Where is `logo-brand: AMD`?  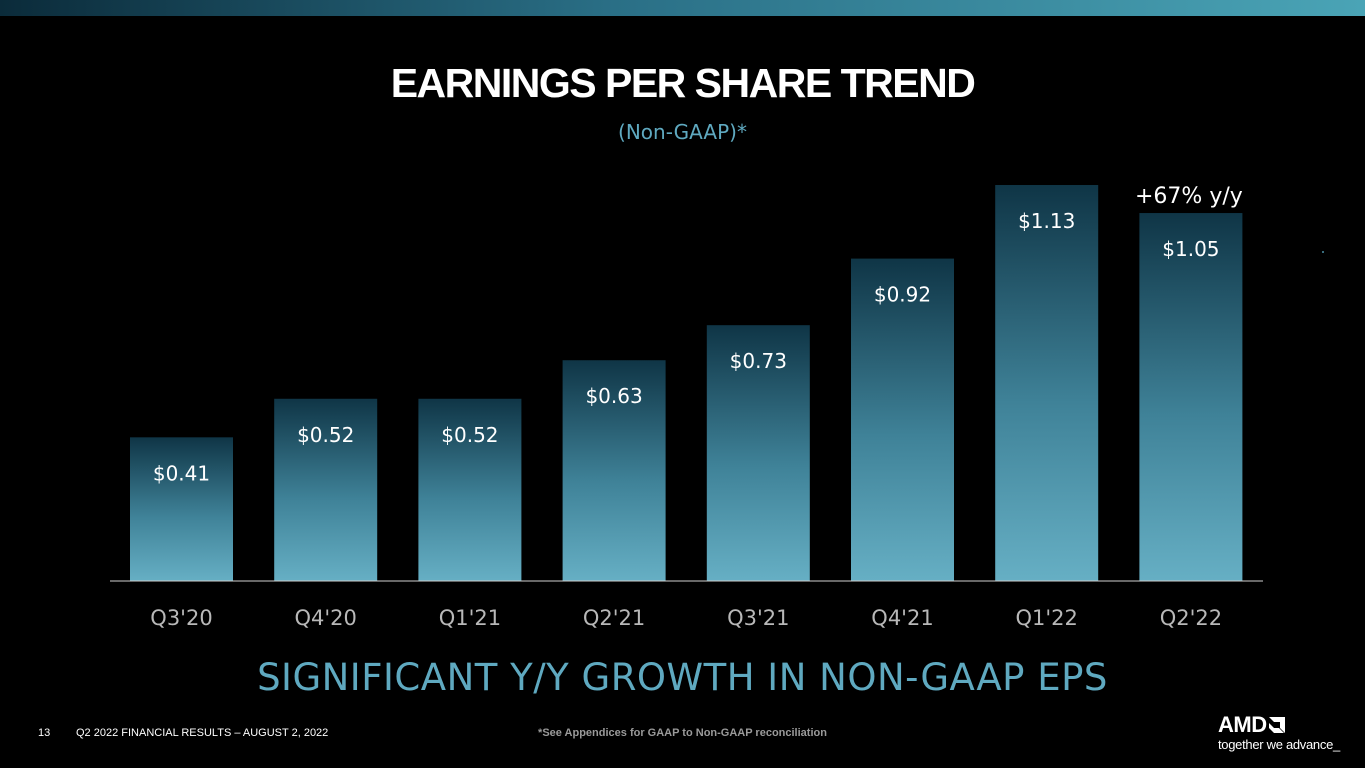 logo-brand: AMD is located at coordinates (1242, 724).